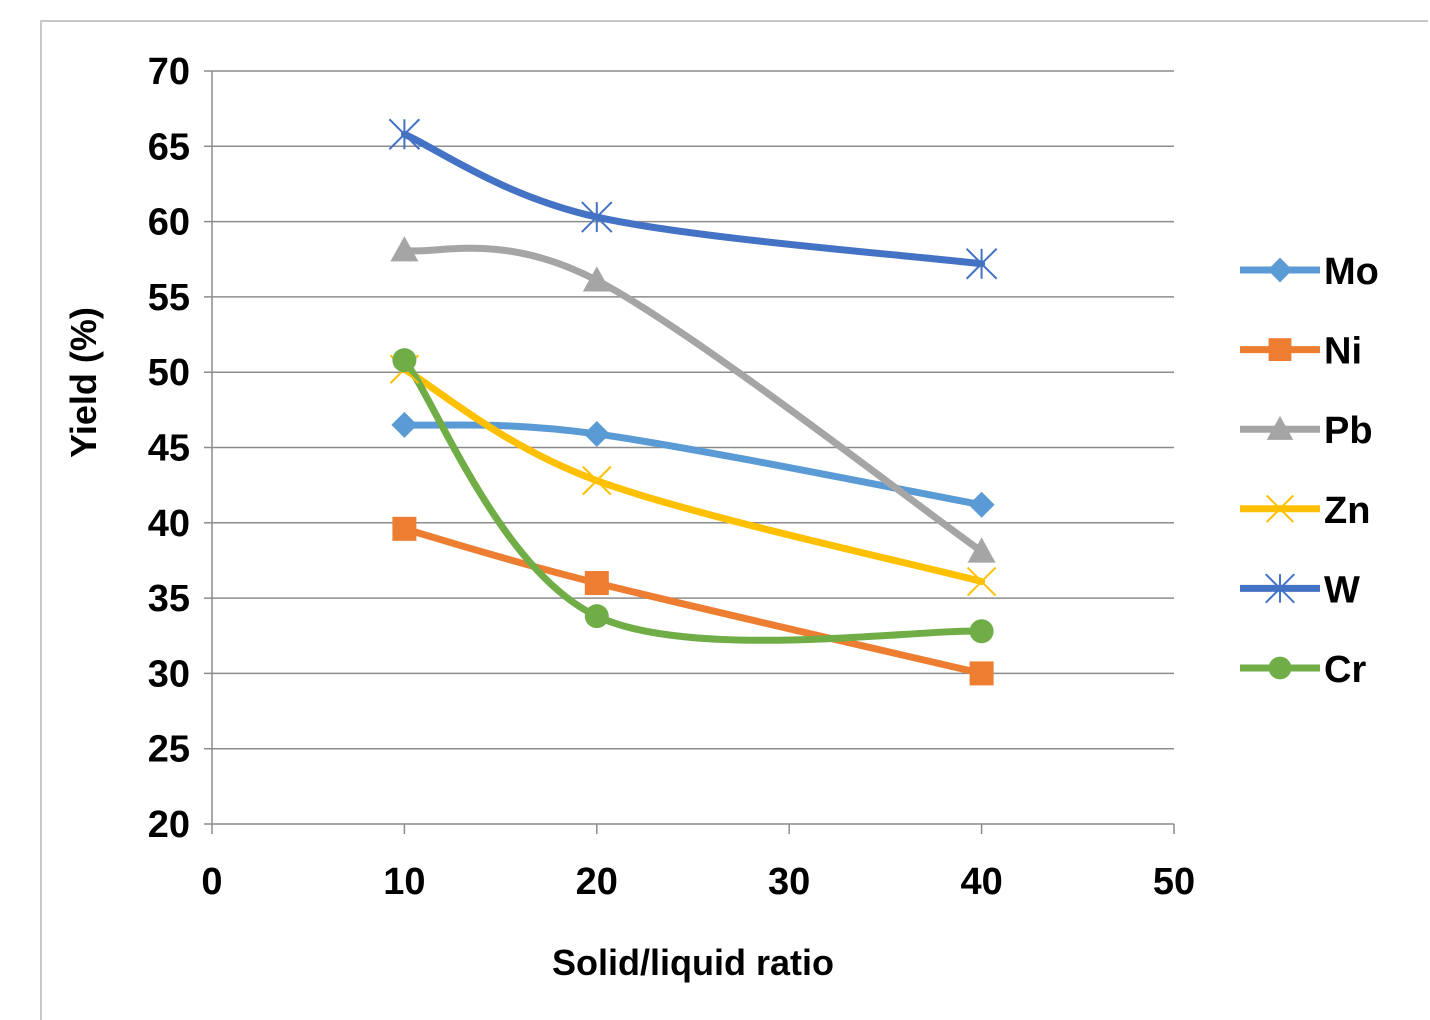  What do you see at coordinates (169, 599) in the screenshot?
I see `y-tick-label-35: 35` at bounding box center [169, 599].